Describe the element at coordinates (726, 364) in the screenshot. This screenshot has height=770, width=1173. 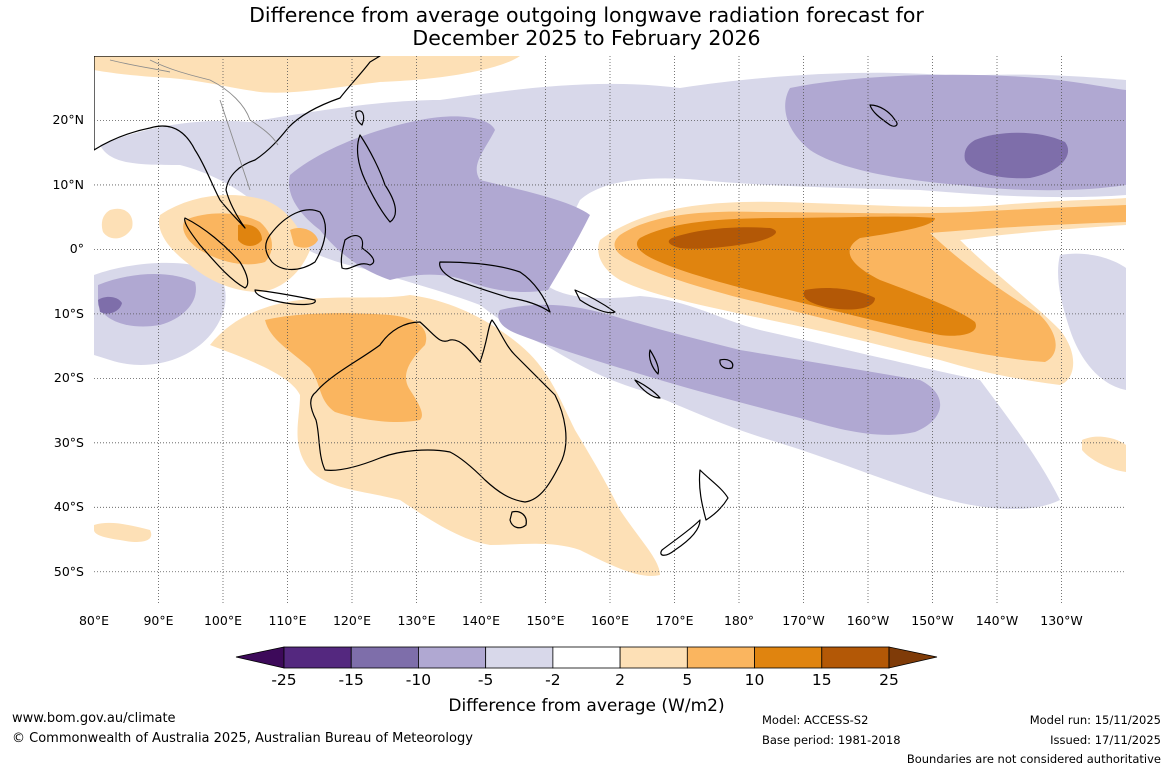
I see `coastline-fiji` at that location.